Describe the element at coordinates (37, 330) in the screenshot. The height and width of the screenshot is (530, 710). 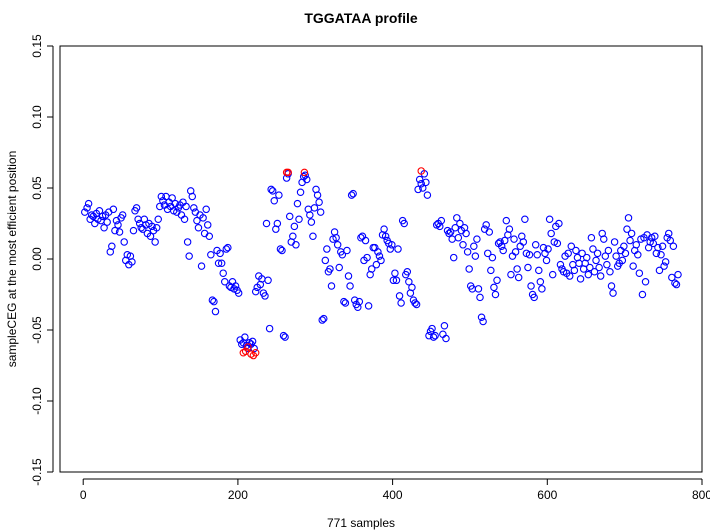
I see `y-tick-label: -0.05` at that location.